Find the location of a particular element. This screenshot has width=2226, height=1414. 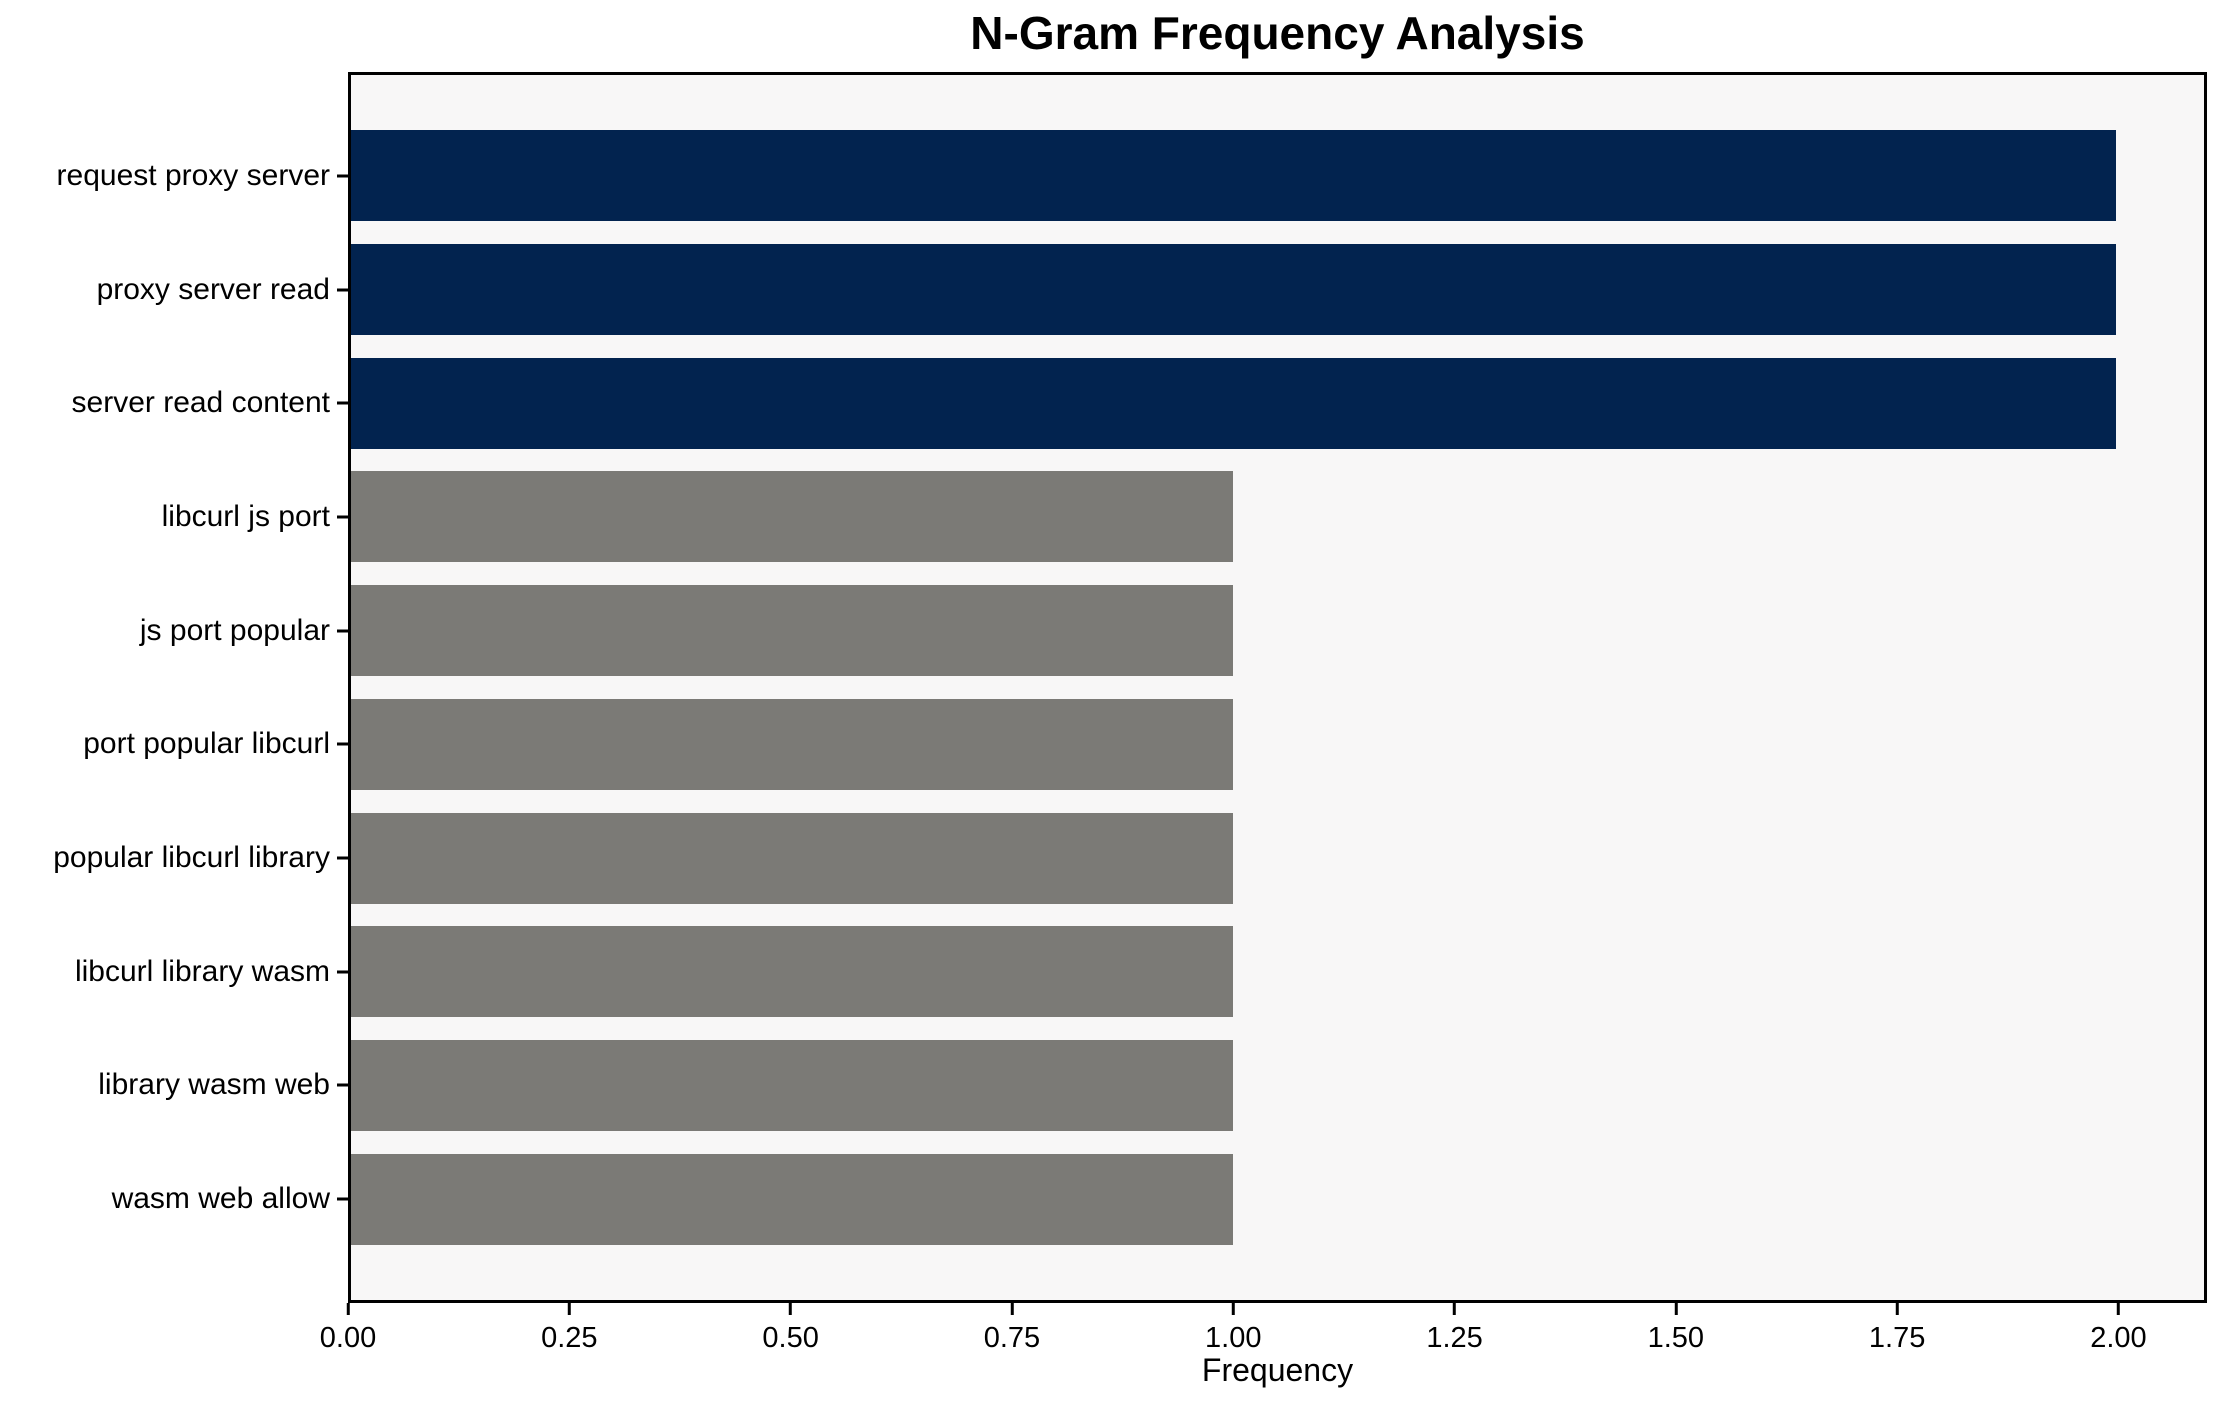

x-tick-label: 0.00 is located at coordinates (348, 1338).